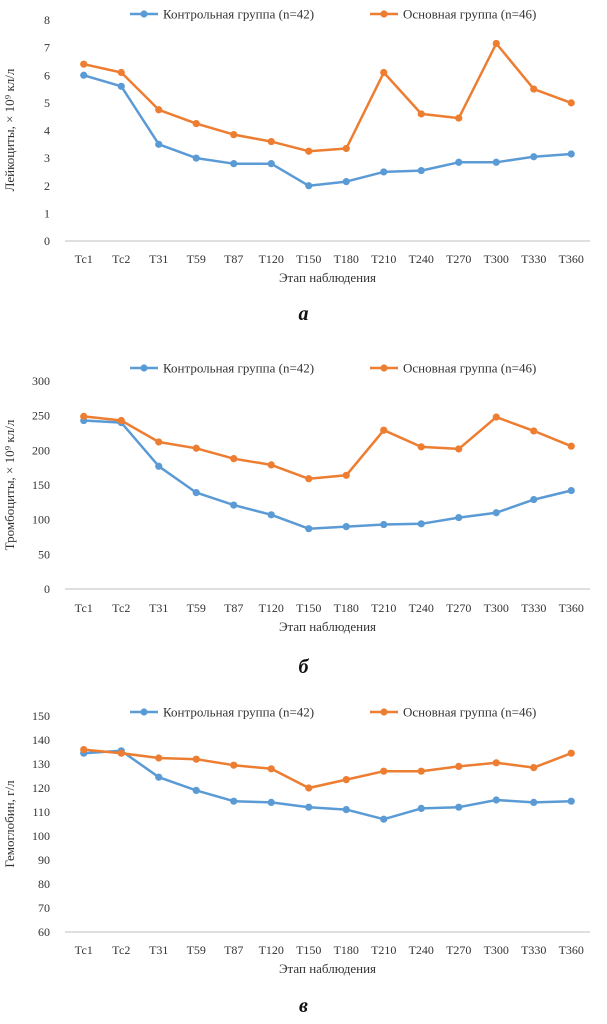 This screenshot has width=607, height=1024. I want to click on chart-3-x-tick-label: Т360, so click(571, 950).